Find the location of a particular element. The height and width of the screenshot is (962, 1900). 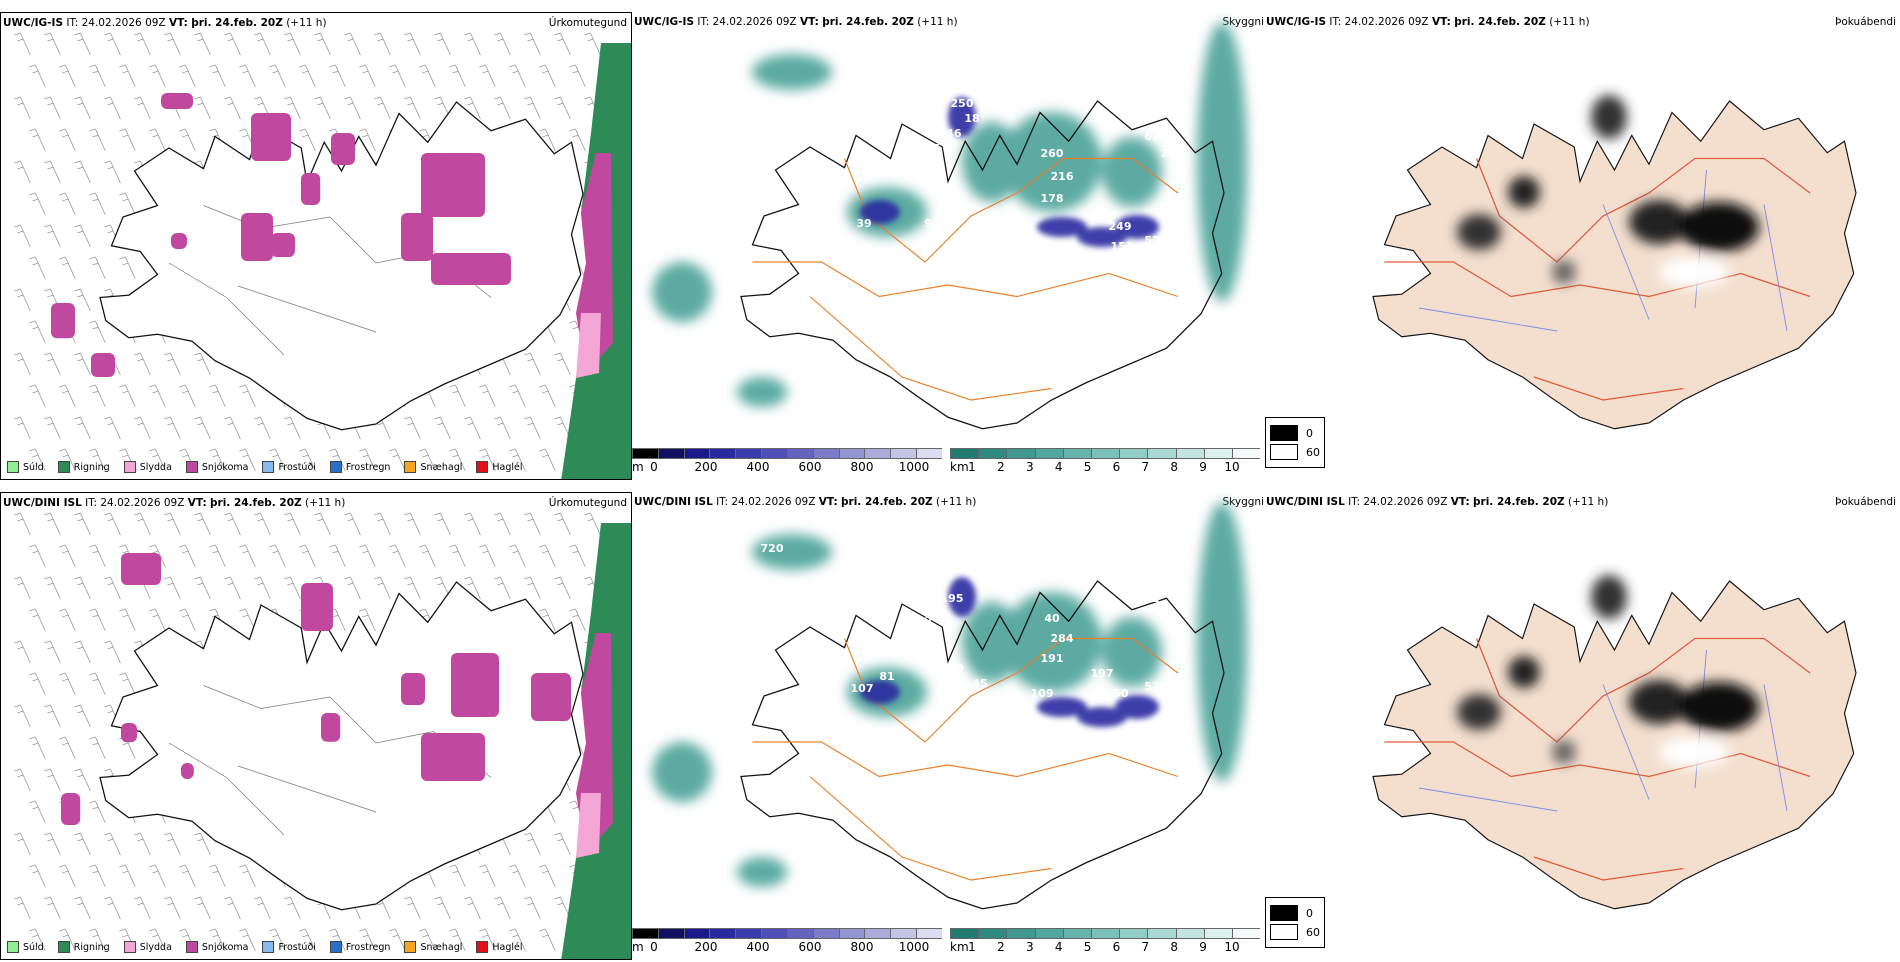

cloud-base-value: 178 is located at coordinates (1052, 198).